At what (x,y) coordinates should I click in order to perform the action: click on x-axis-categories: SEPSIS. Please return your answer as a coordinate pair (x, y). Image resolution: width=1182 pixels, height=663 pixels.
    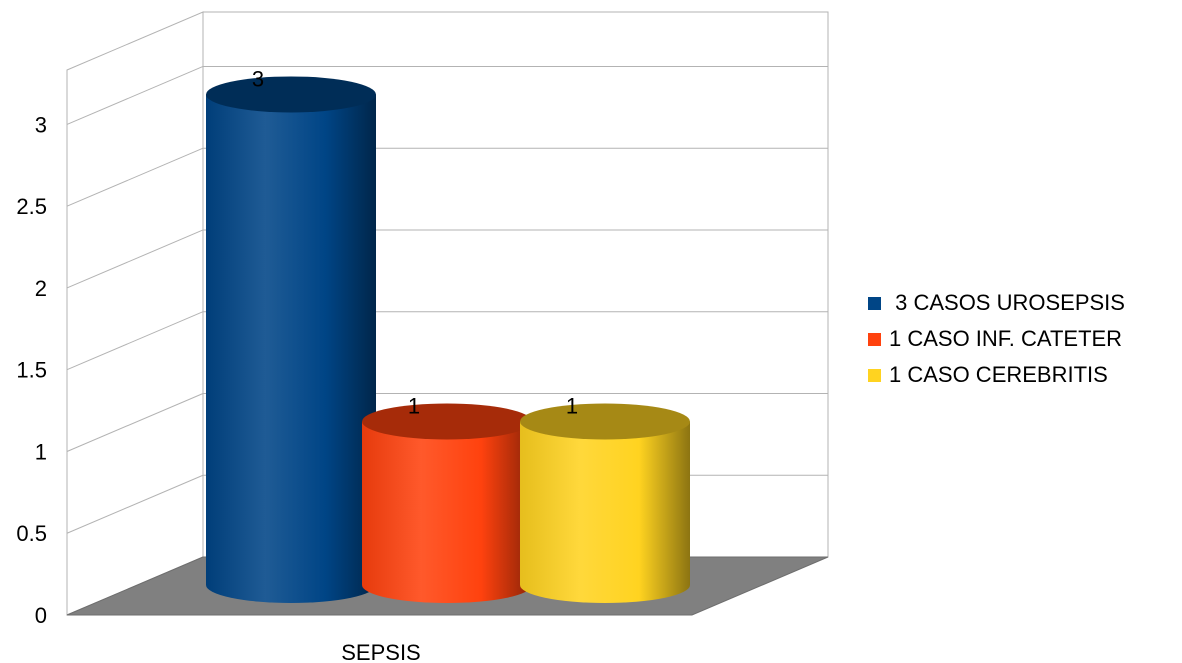
    Looking at the image, I should click on (380, 651).